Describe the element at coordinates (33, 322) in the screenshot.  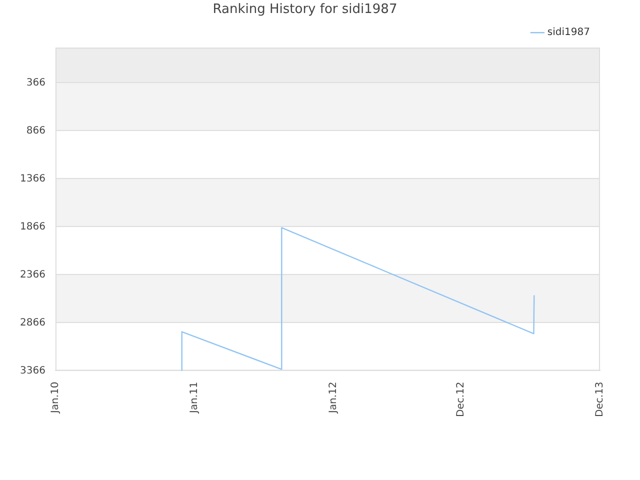
I see `y-tick-label: 2866` at that location.